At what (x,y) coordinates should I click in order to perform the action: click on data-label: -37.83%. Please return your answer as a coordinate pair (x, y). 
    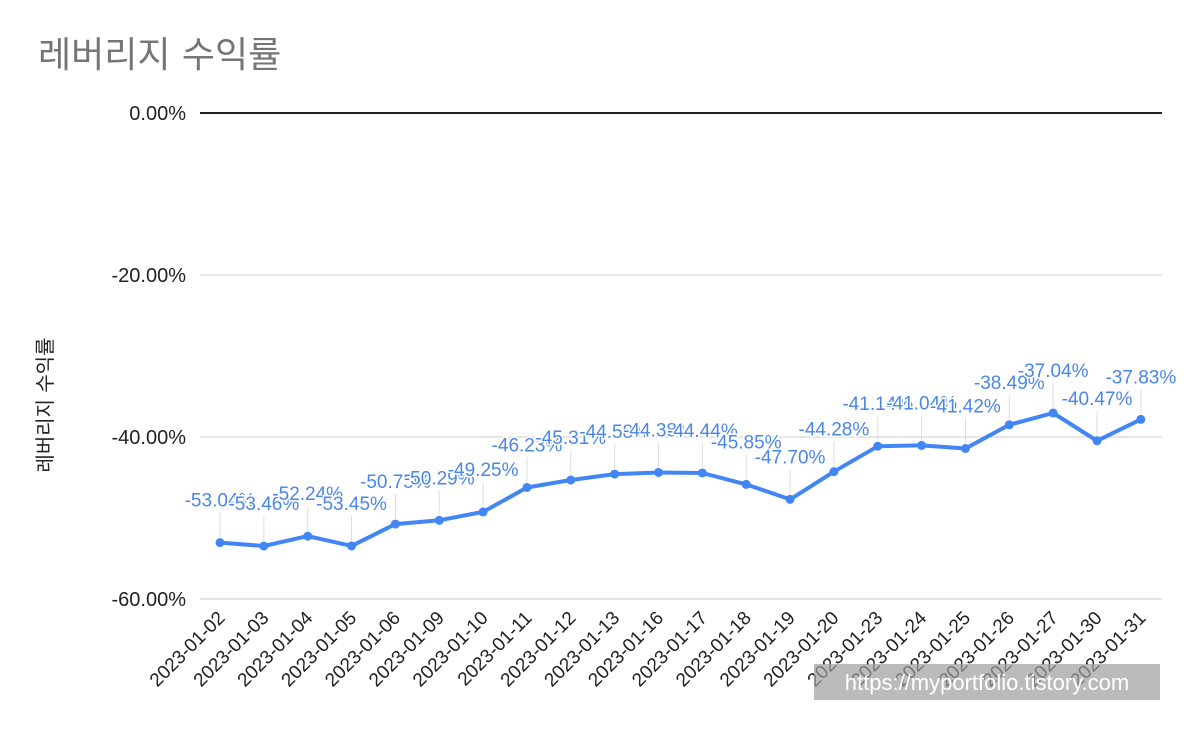
    Looking at the image, I should click on (1140, 377).